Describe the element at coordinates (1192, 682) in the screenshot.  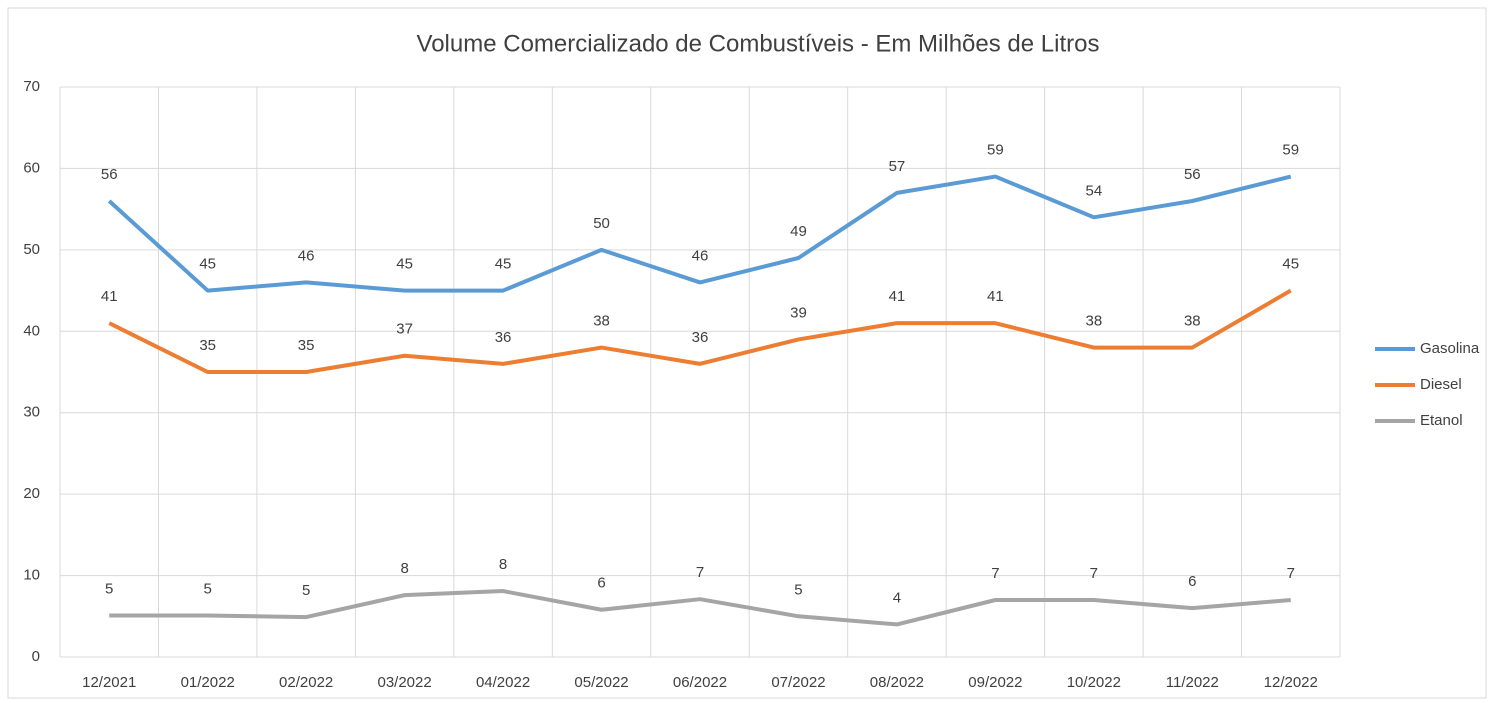
I see `x-tick-label: 11/2022` at that location.